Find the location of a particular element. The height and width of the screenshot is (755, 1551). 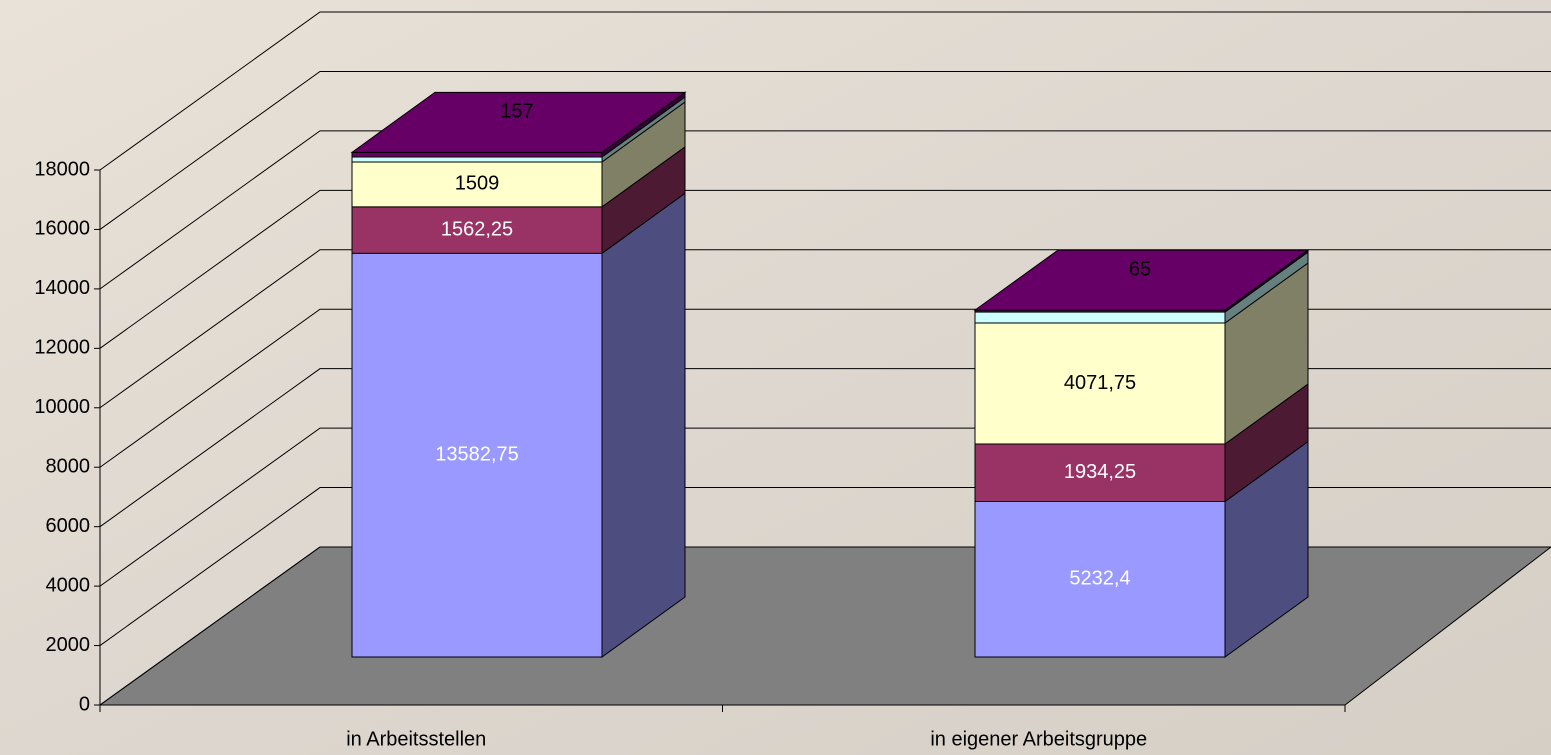

y-tick-label: 4000 is located at coordinates (68, 585).